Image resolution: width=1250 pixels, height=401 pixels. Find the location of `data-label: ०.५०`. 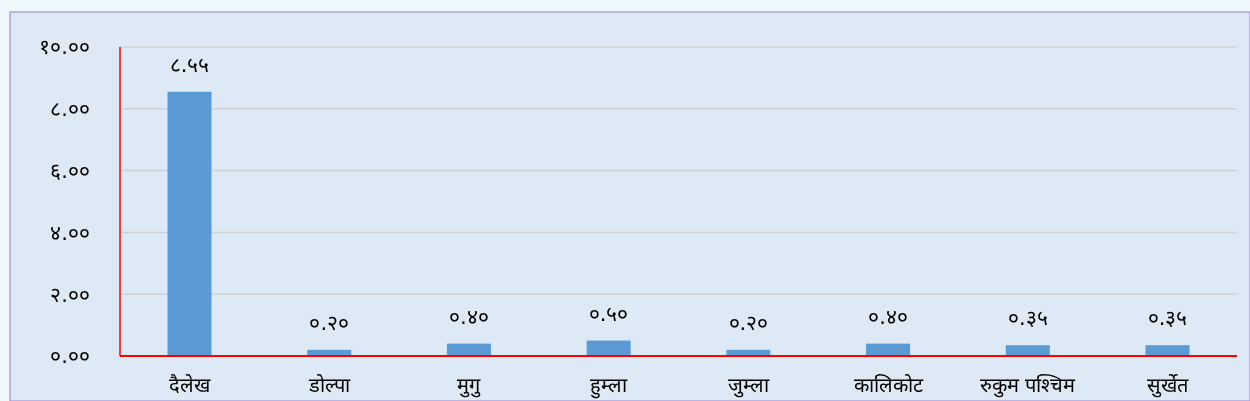

data-label: ०.५० is located at coordinates (608, 313).